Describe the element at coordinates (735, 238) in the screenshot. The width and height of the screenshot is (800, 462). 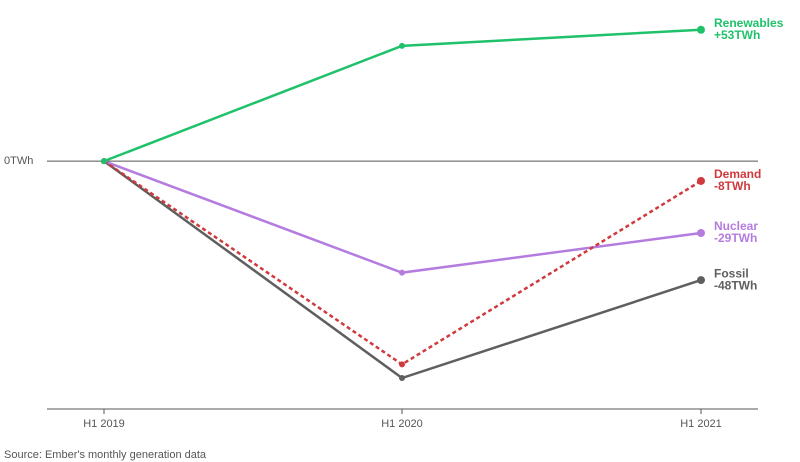
I see `value-label: -29TWh` at that location.